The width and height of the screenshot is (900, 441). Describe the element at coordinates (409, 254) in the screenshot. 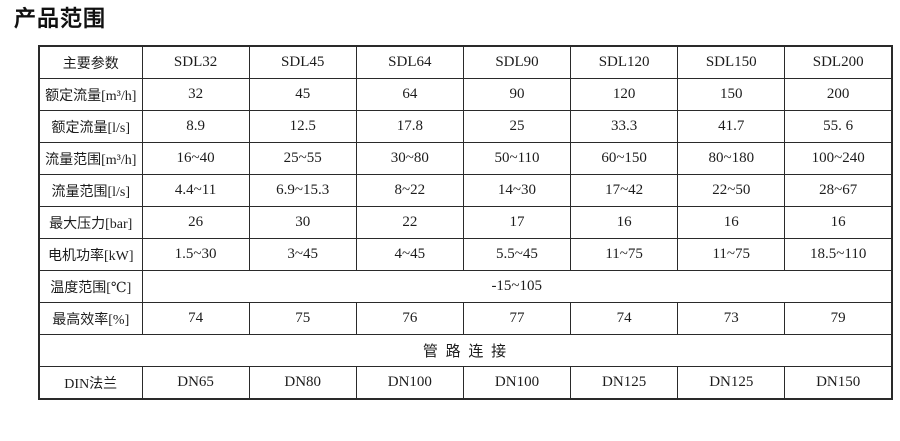

I see `value-cell: 4~45` at that location.